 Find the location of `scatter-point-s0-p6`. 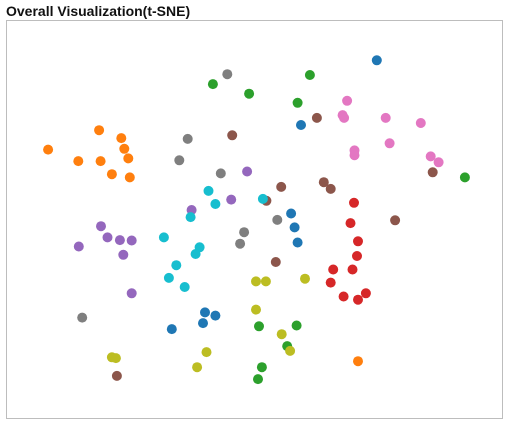

scatter-point-s0-p6 is located at coordinates (215, 315).